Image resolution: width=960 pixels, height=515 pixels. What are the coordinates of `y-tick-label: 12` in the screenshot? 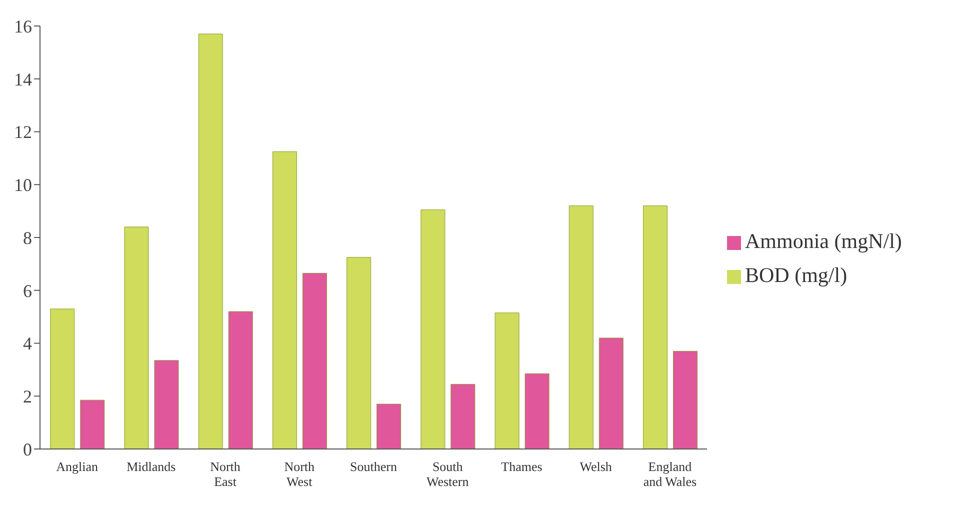 It's located at (23, 132).